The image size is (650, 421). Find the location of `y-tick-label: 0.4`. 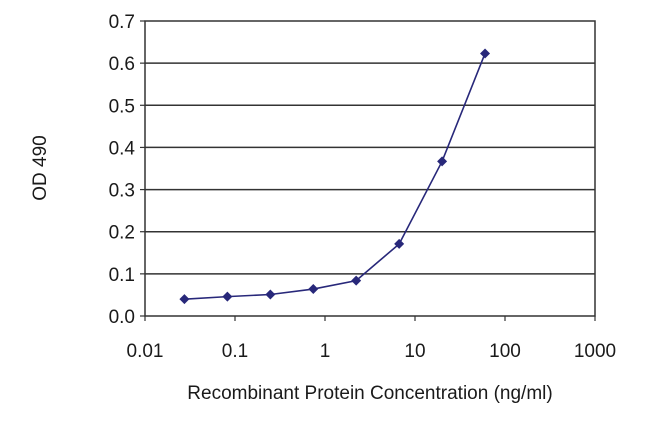

y-tick-label: 0.4 is located at coordinates (122, 148).